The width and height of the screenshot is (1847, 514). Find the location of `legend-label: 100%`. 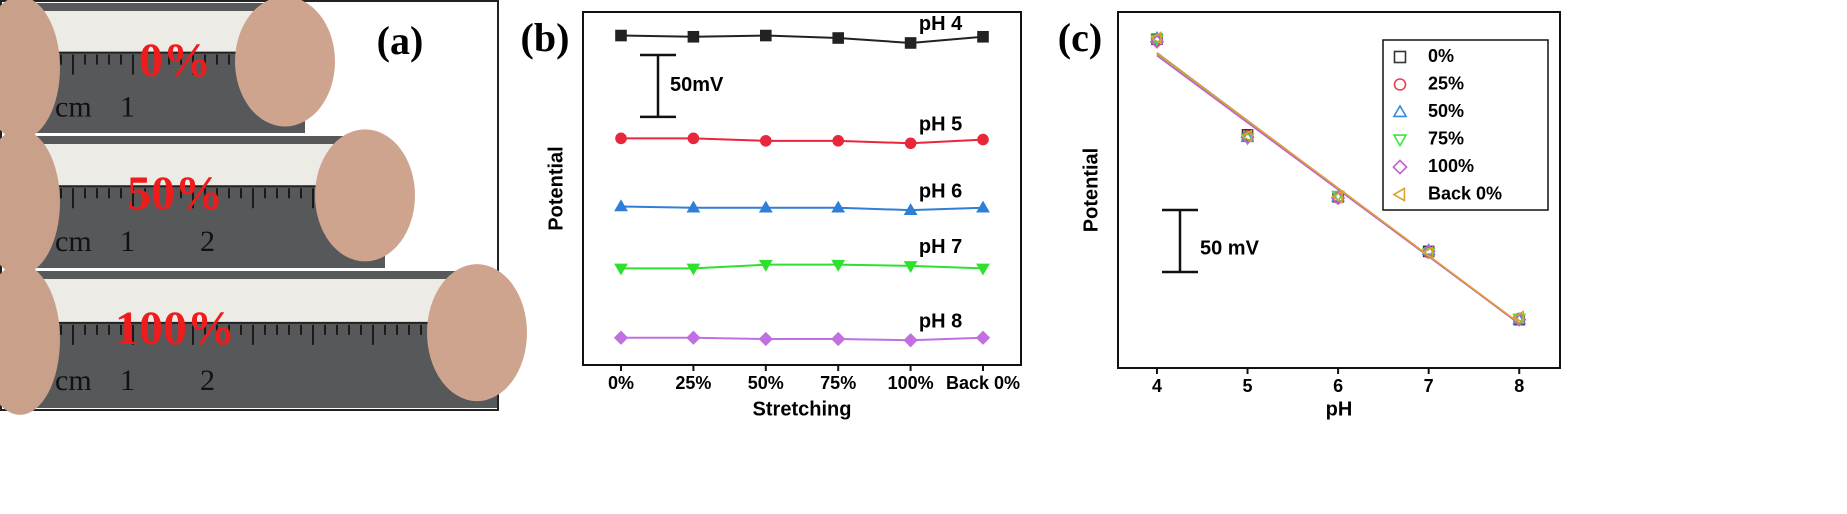

legend-label: 100% is located at coordinates (1451, 166).